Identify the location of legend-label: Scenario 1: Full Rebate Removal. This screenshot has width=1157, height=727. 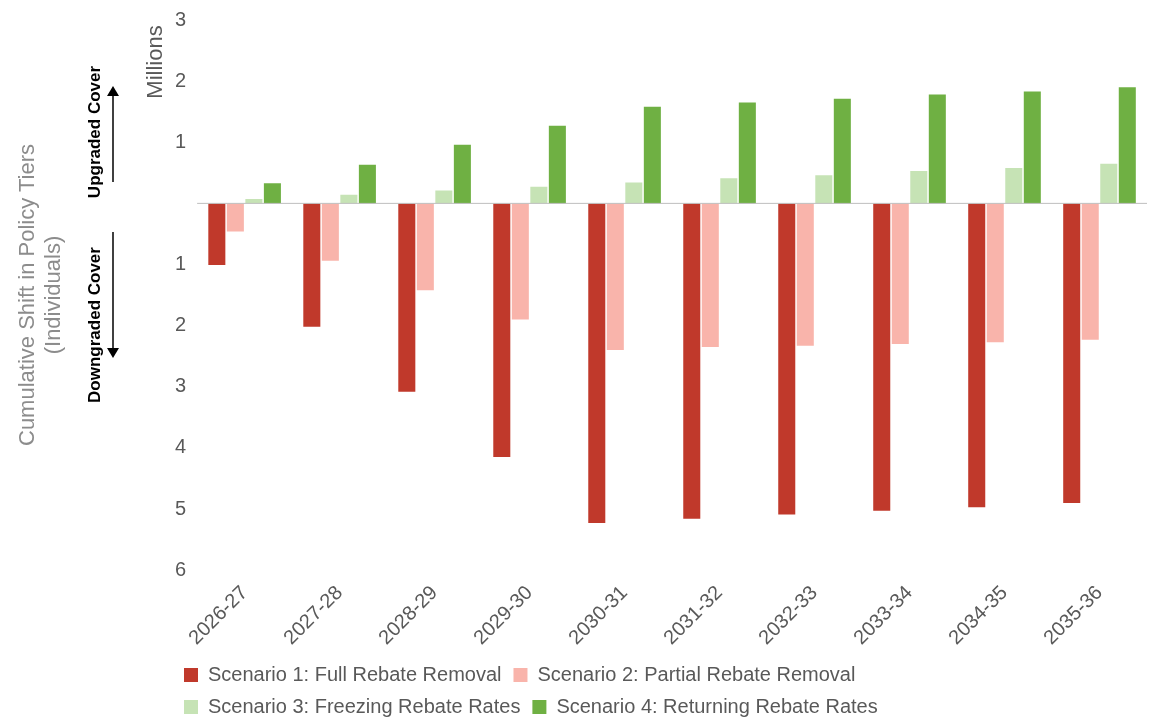
(355, 673).